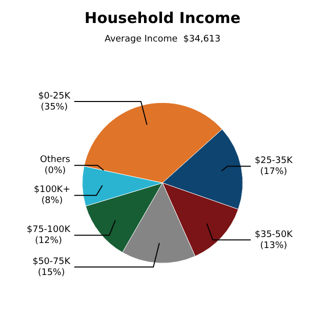  What do you see at coordinates (52, 190) in the screenshot?
I see `slice-label: $100K+` at bounding box center [52, 190].